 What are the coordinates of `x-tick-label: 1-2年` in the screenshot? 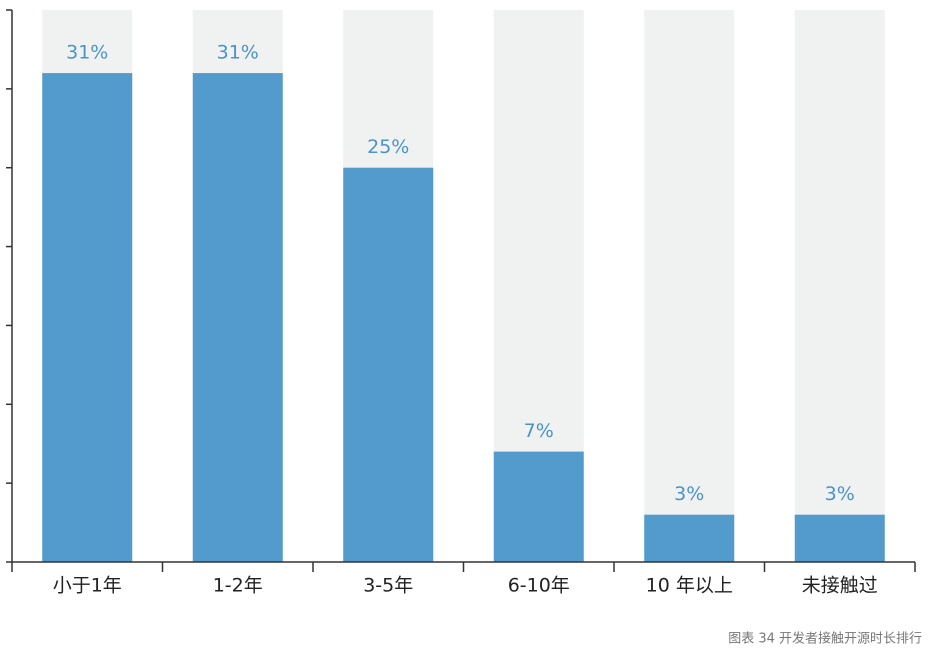 It's located at (238, 586).